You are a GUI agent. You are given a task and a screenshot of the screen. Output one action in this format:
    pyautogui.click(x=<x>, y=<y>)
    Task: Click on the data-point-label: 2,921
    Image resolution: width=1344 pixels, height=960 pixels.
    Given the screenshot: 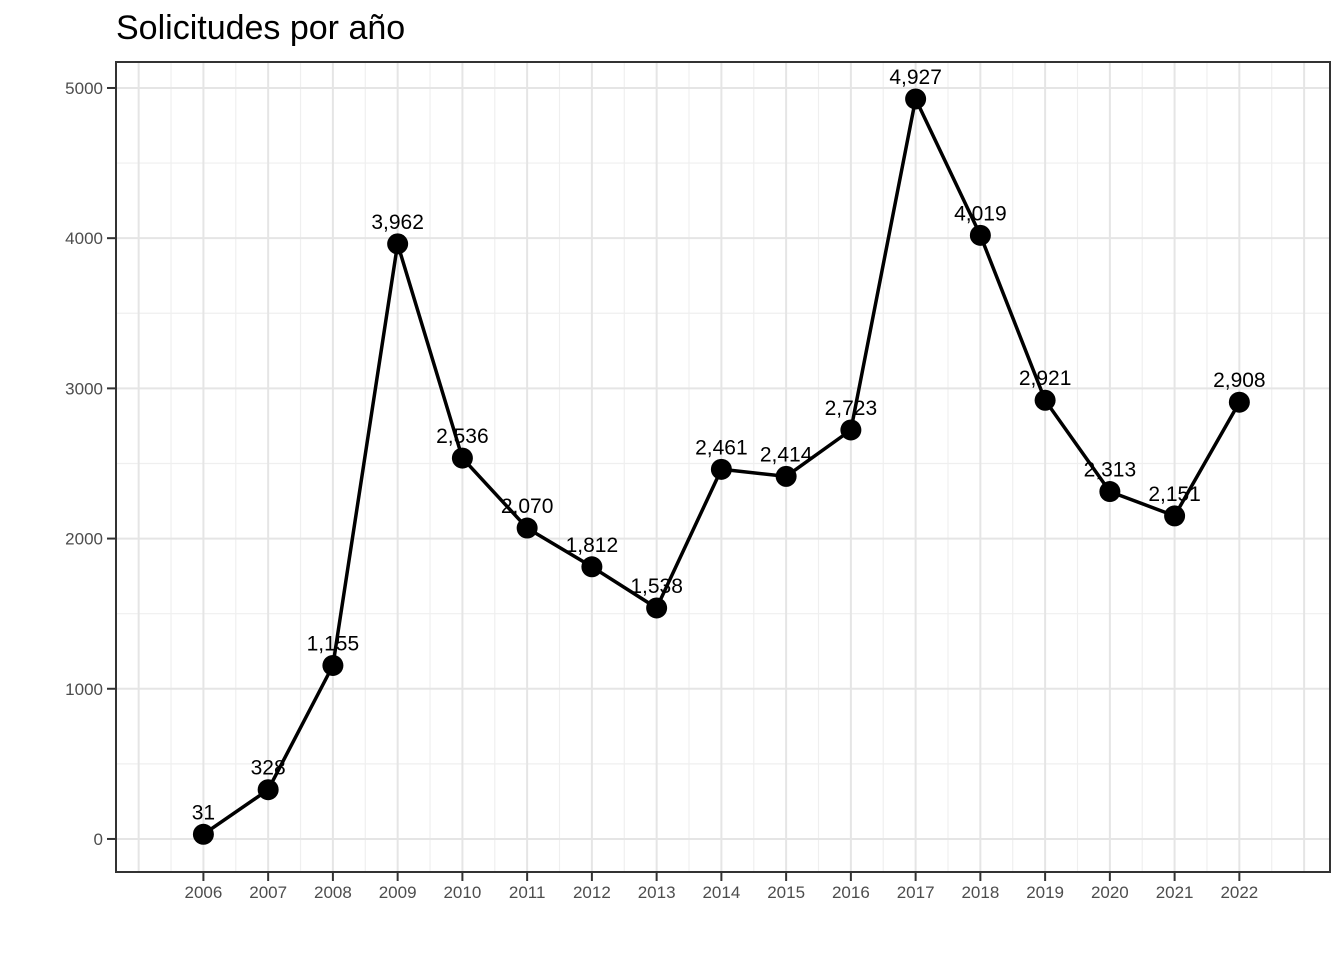 What is the action you would take?
    pyautogui.click(x=1045, y=378)
    